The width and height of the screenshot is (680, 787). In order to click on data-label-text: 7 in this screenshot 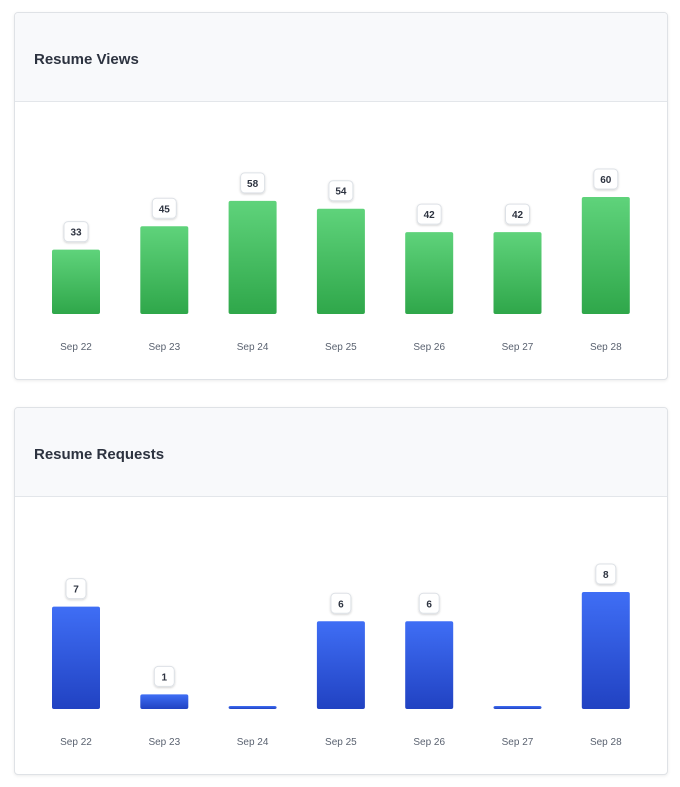, I will do `click(76, 590)`.